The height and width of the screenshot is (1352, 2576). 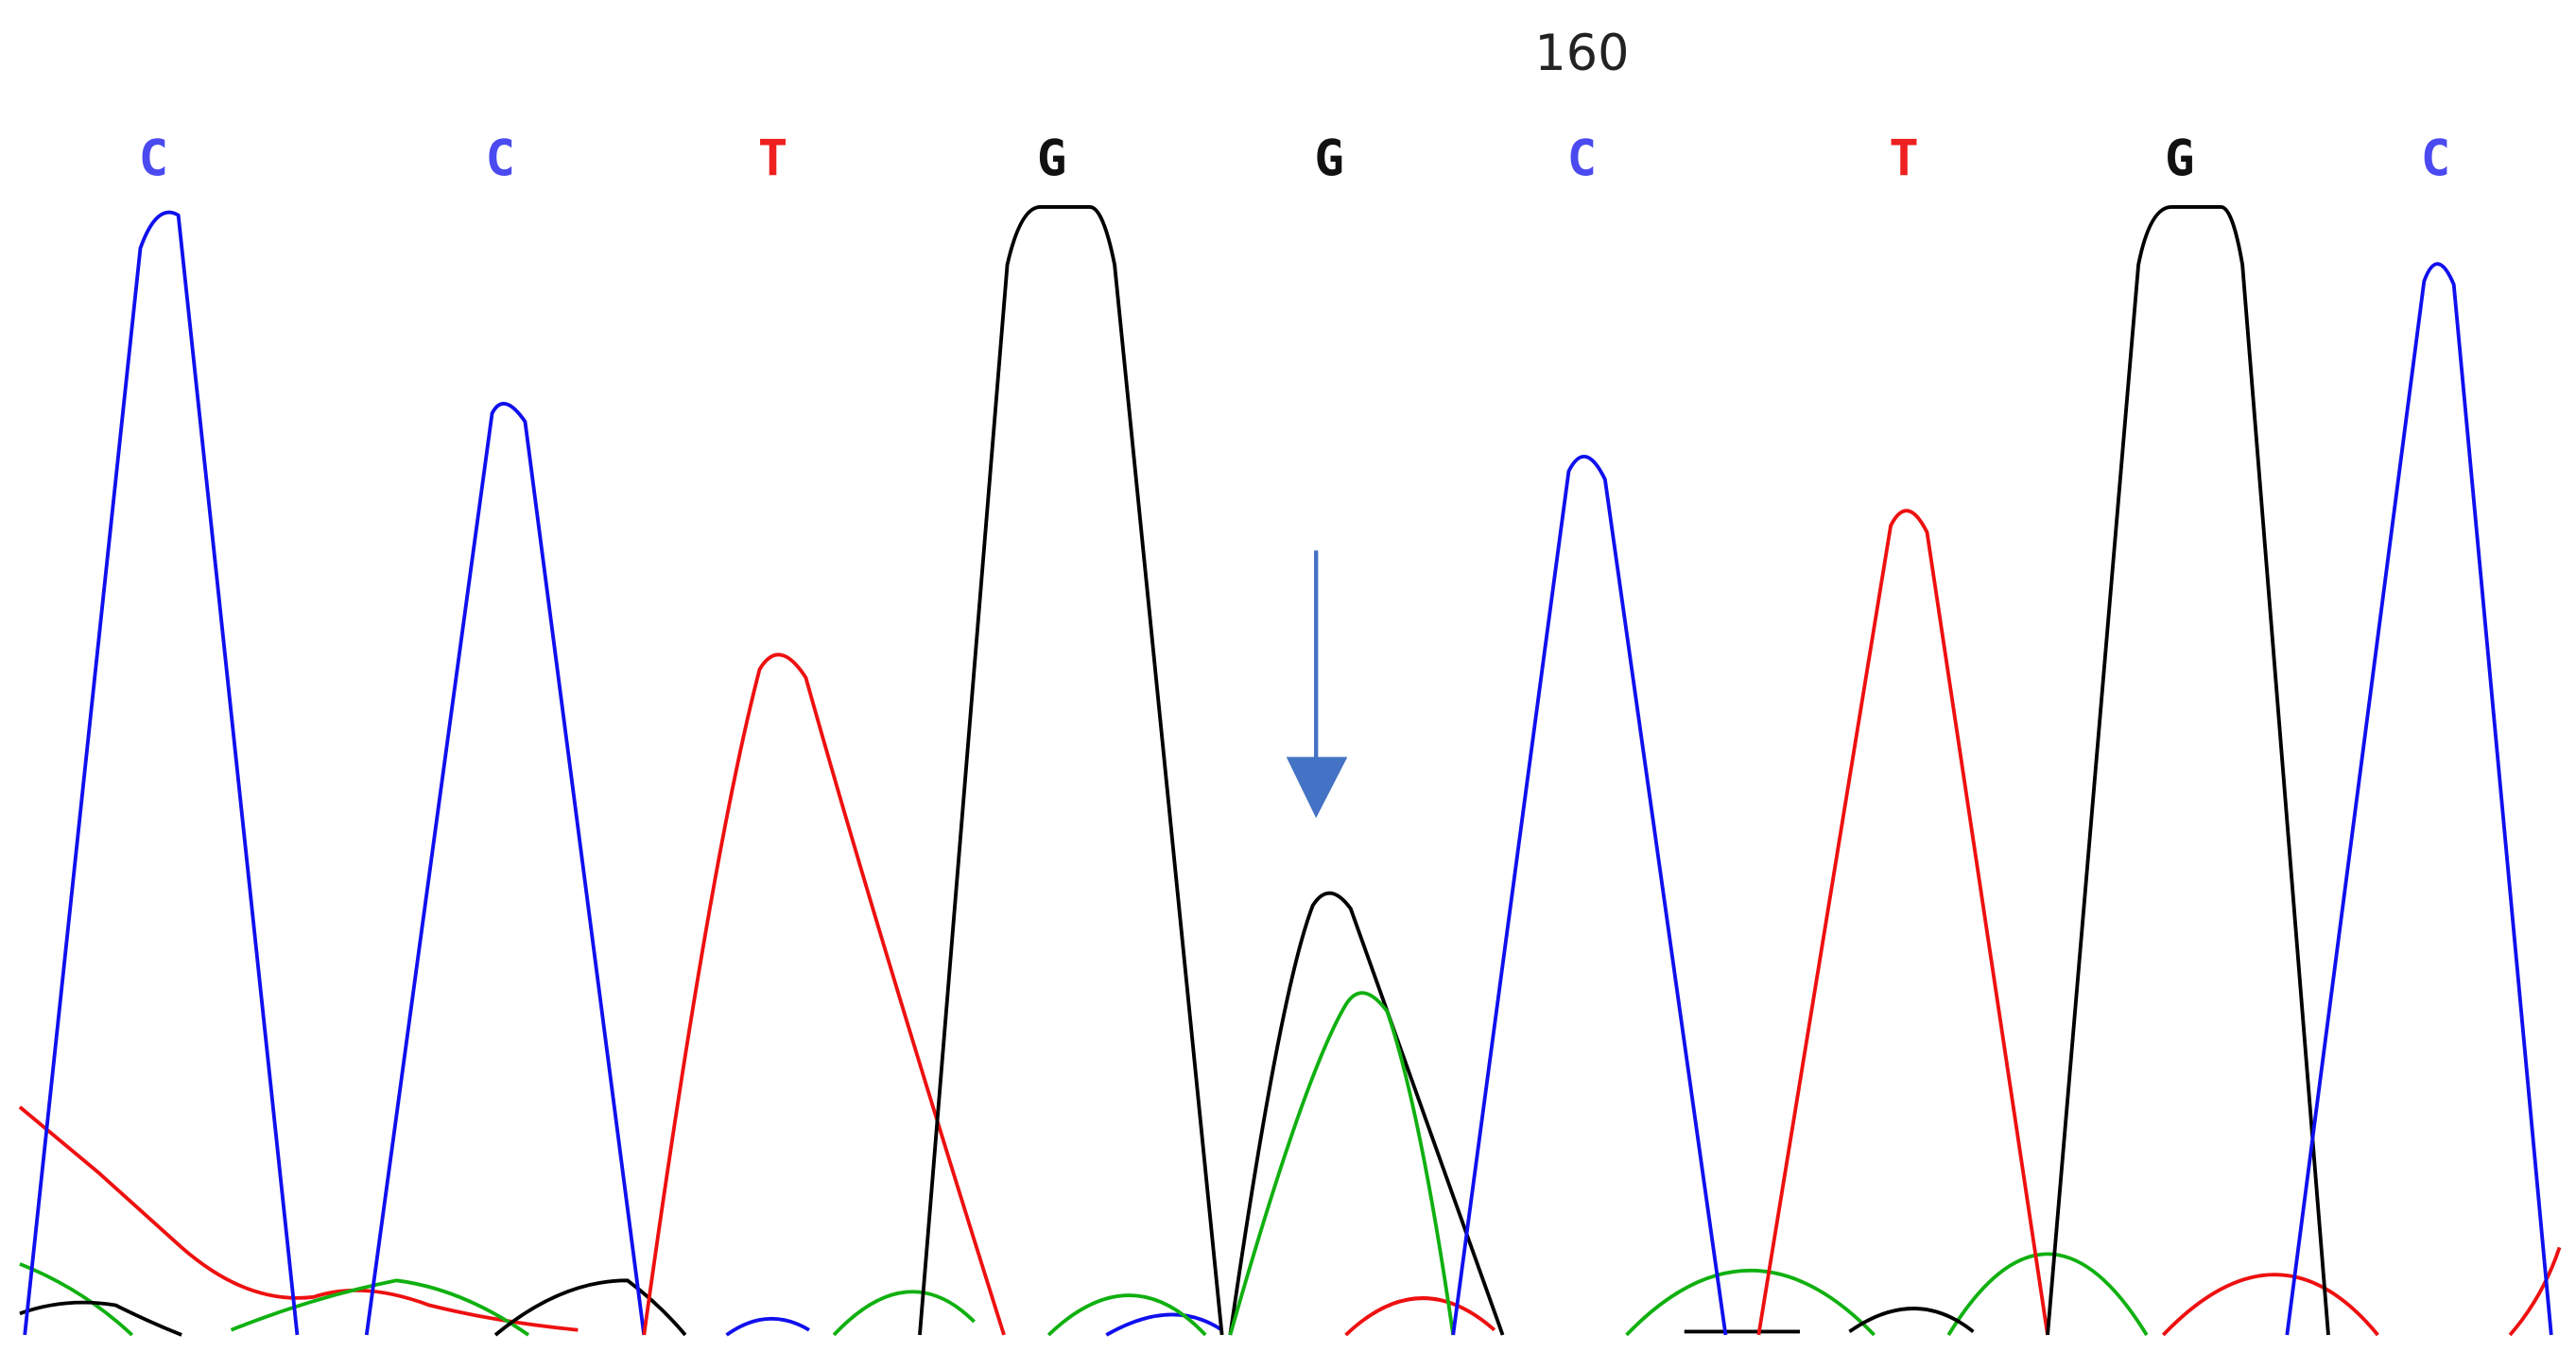 What do you see at coordinates (1317, 787) in the screenshot?
I see `arrow-head` at bounding box center [1317, 787].